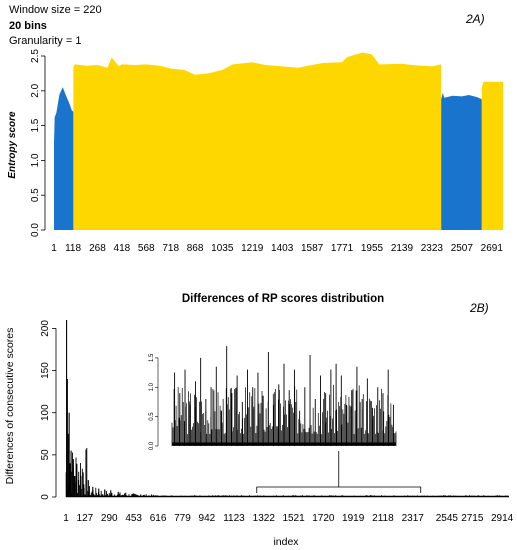 The width and height of the screenshot is (517, 550). Describe the element at coordinates (35, 230) in the screenshot. I see `y-tick-label: 0.0` at that location.